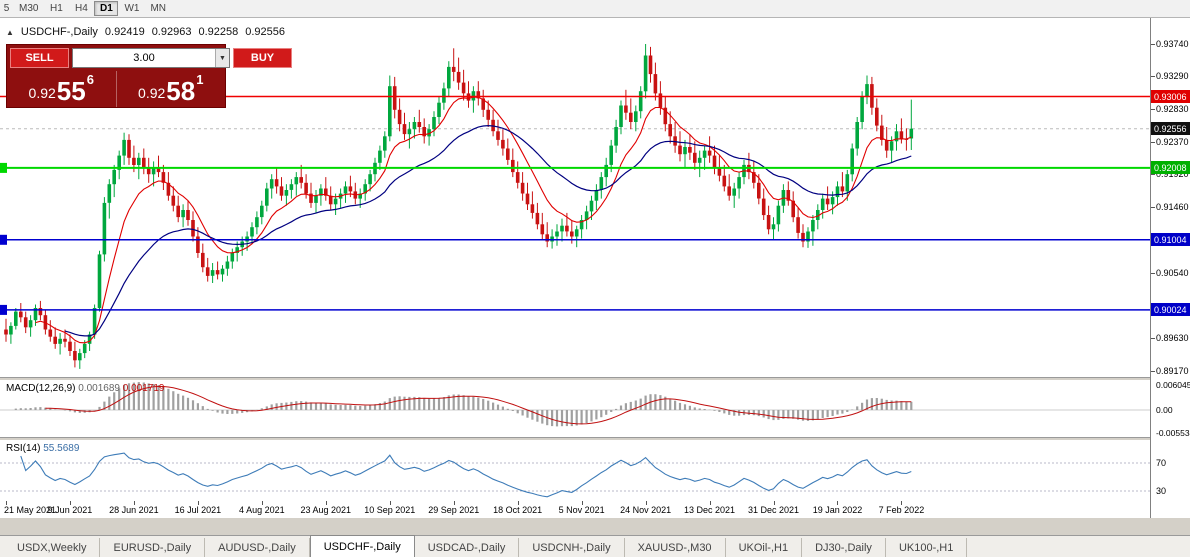 This screenshot has height=557, width=1190. I want to click on chart-tab-eurusd-daily: EURUSD-,Daily, so click(153, 547).